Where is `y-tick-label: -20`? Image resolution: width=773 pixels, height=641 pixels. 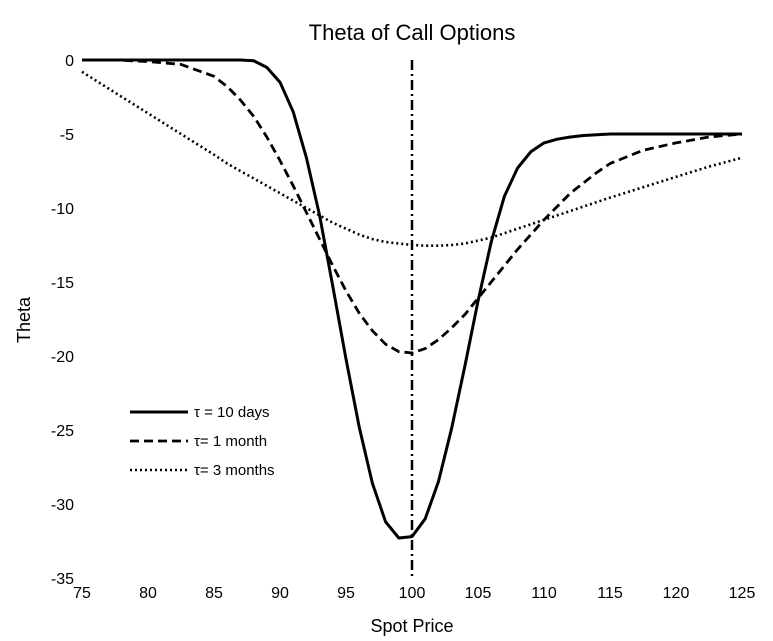 y-tick-label: -20 is located at coordinates (62, 357).